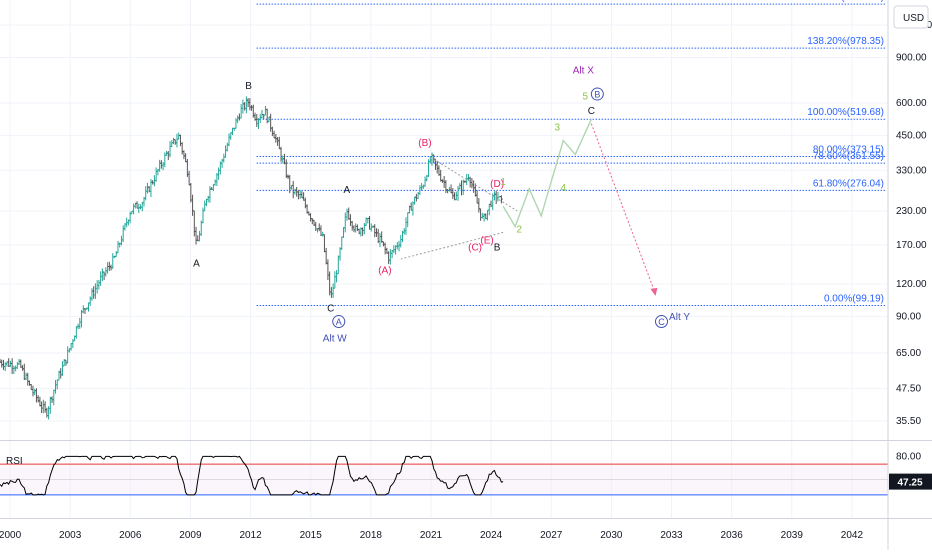  I want to click on circled-wave-label: A, so click(339, 322).